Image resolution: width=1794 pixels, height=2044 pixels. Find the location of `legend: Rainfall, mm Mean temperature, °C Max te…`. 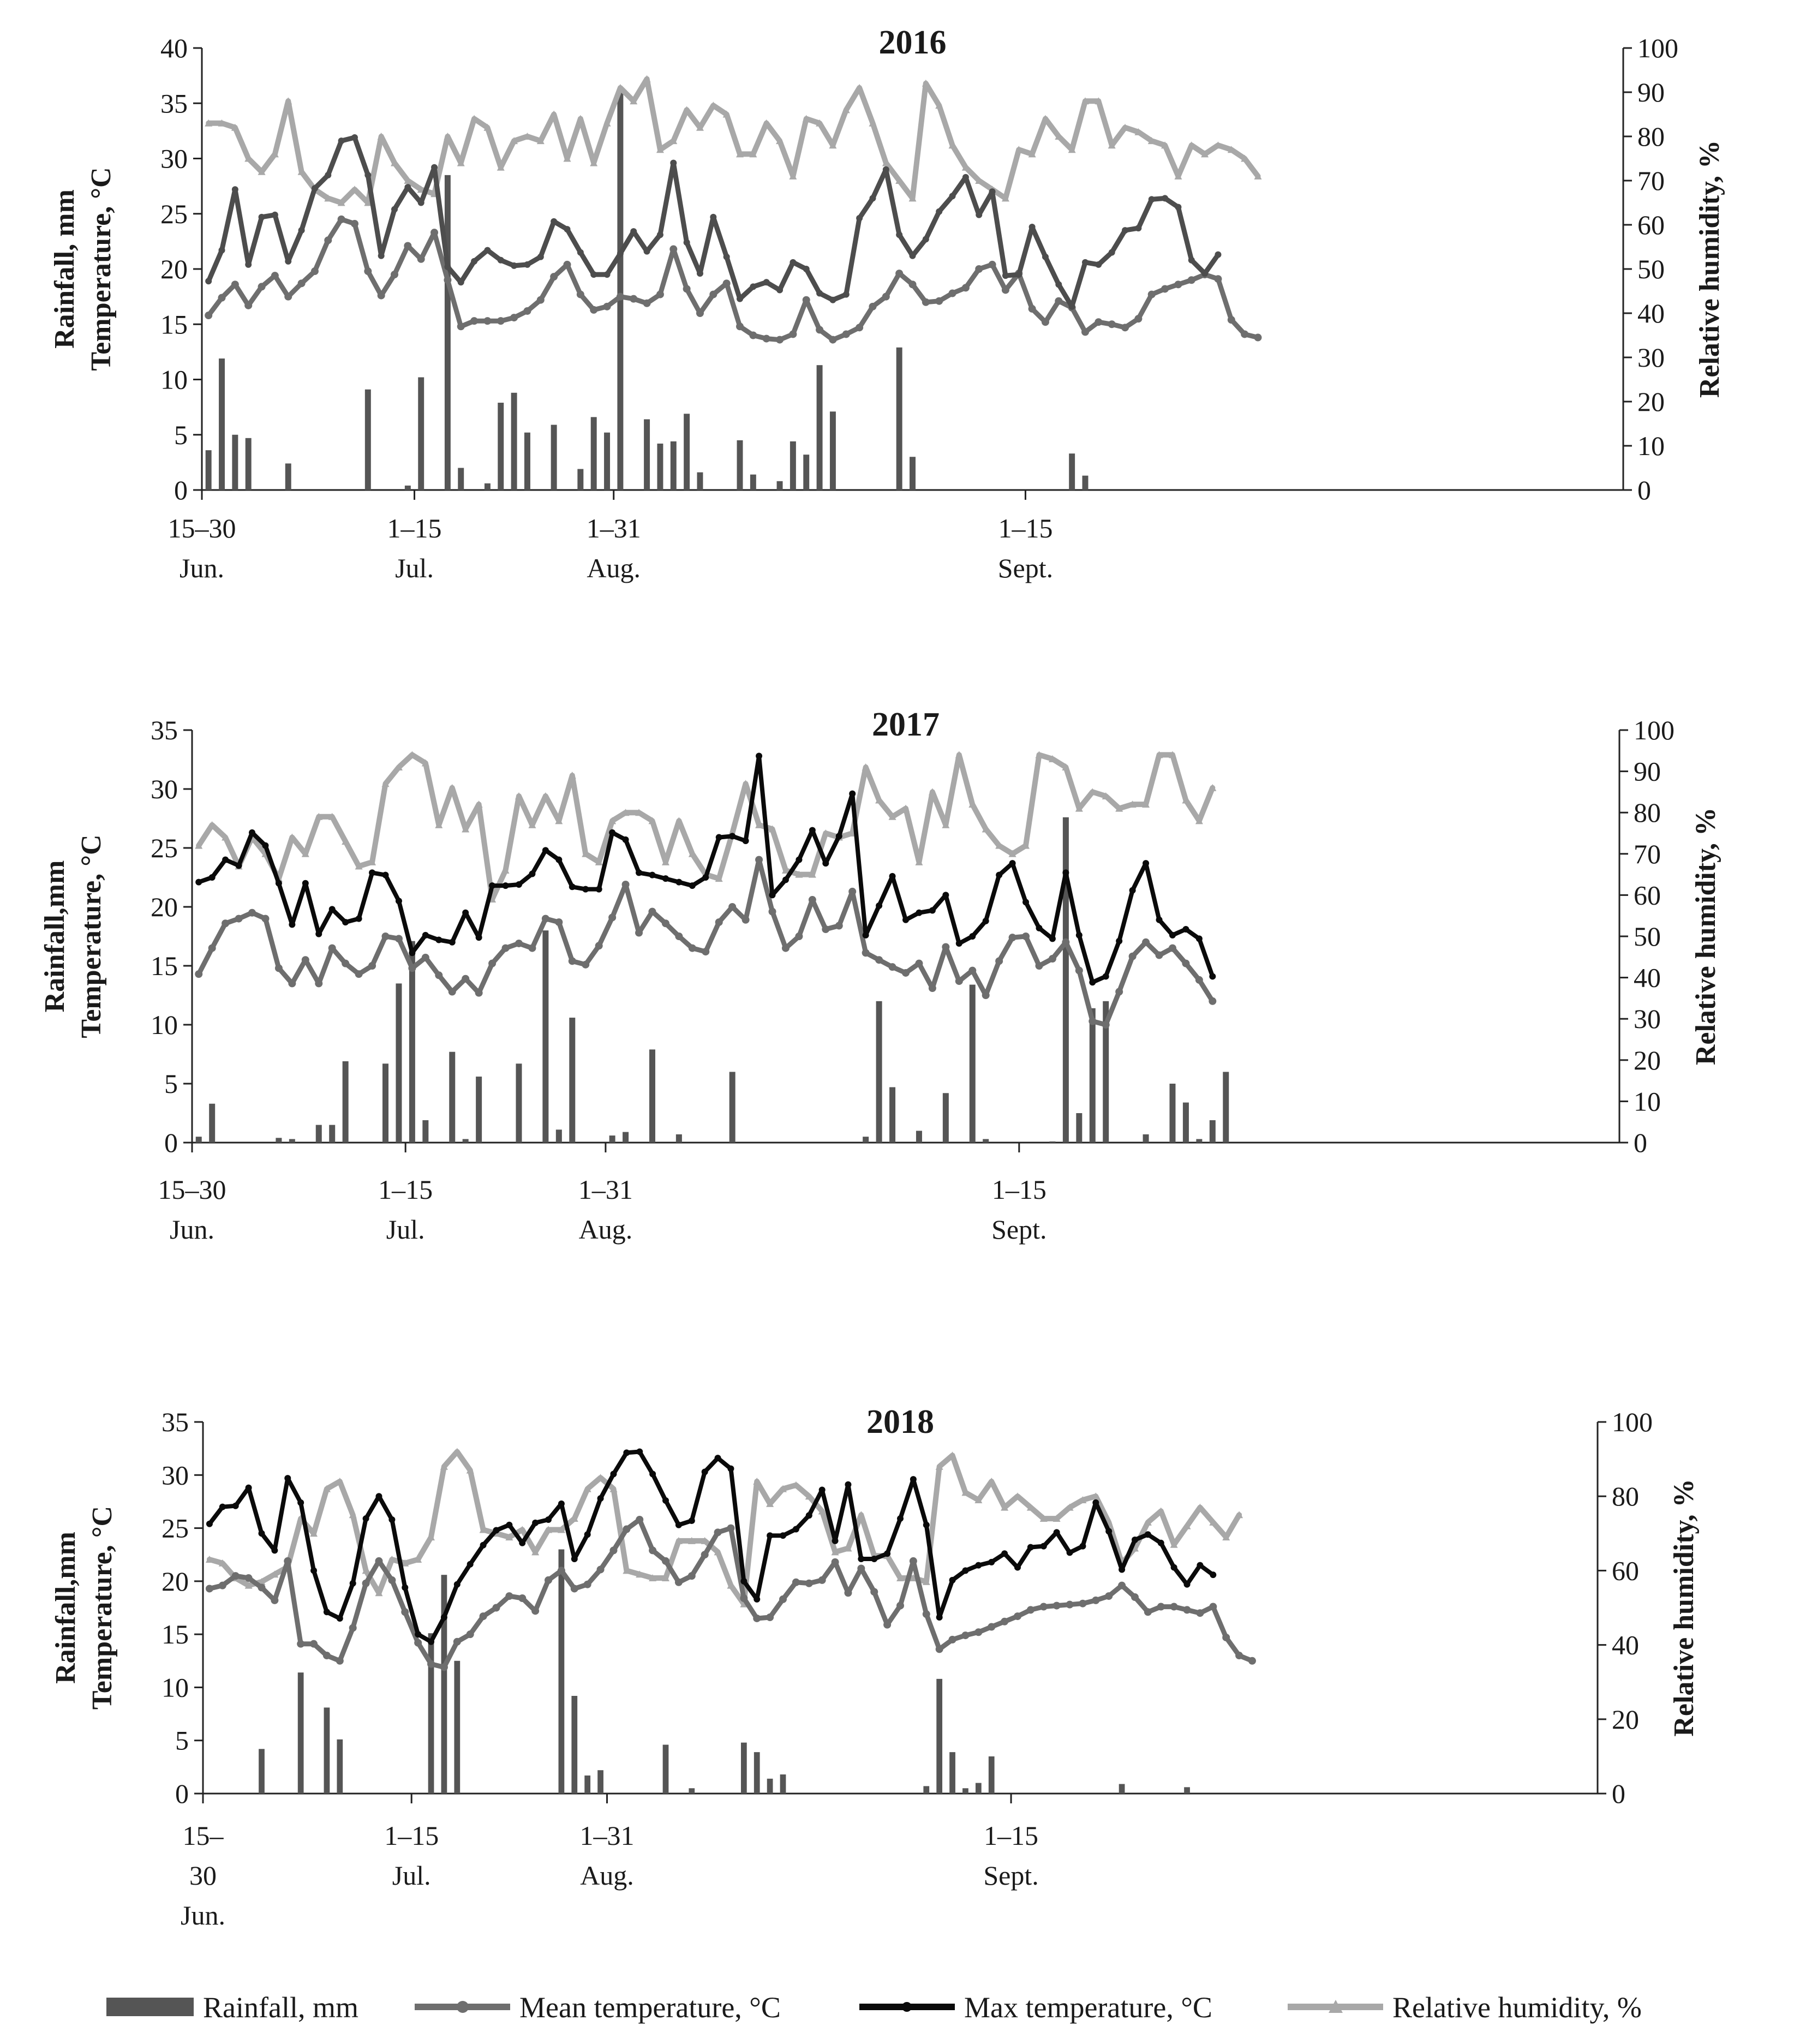

legend: Rainfall, mm Mean temperature, °C Max te… is located at coordinates (874, 2008).